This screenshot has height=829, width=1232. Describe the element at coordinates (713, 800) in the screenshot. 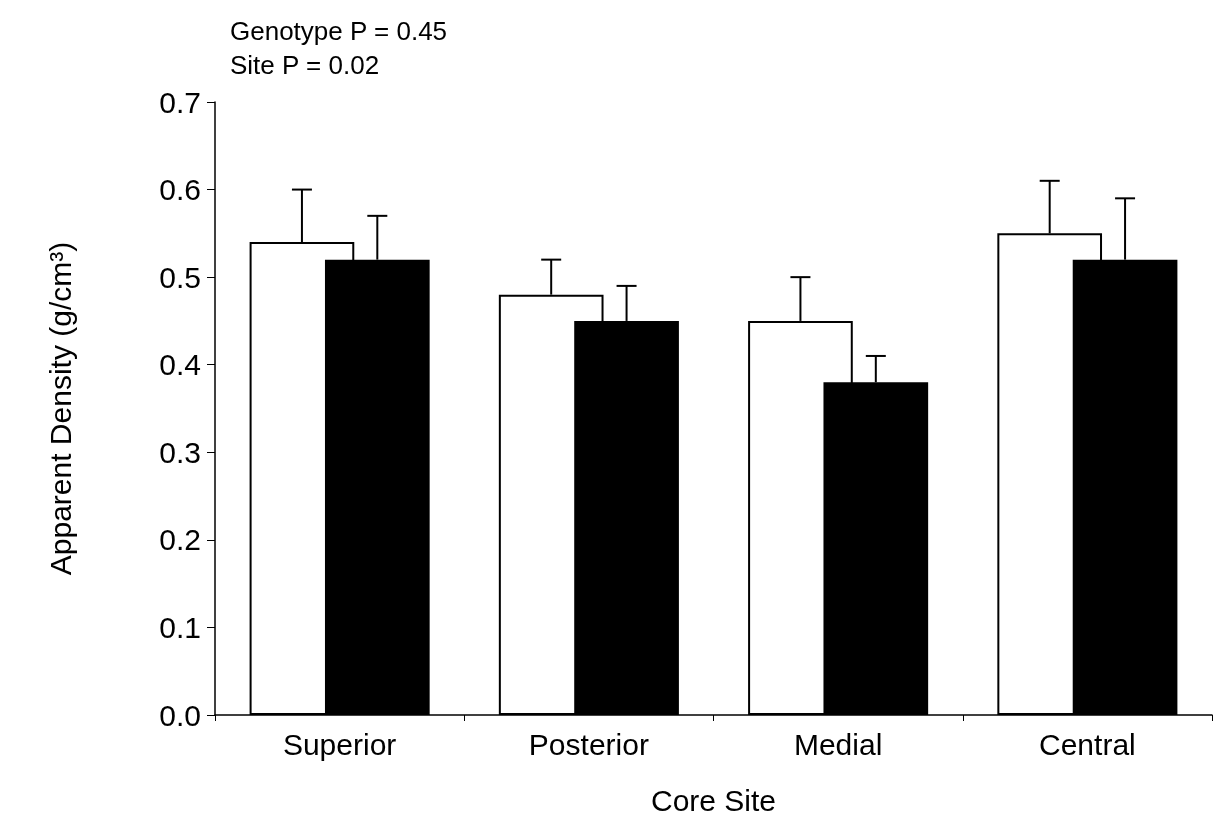

I see `x-axis-title: Core Site` at that location.